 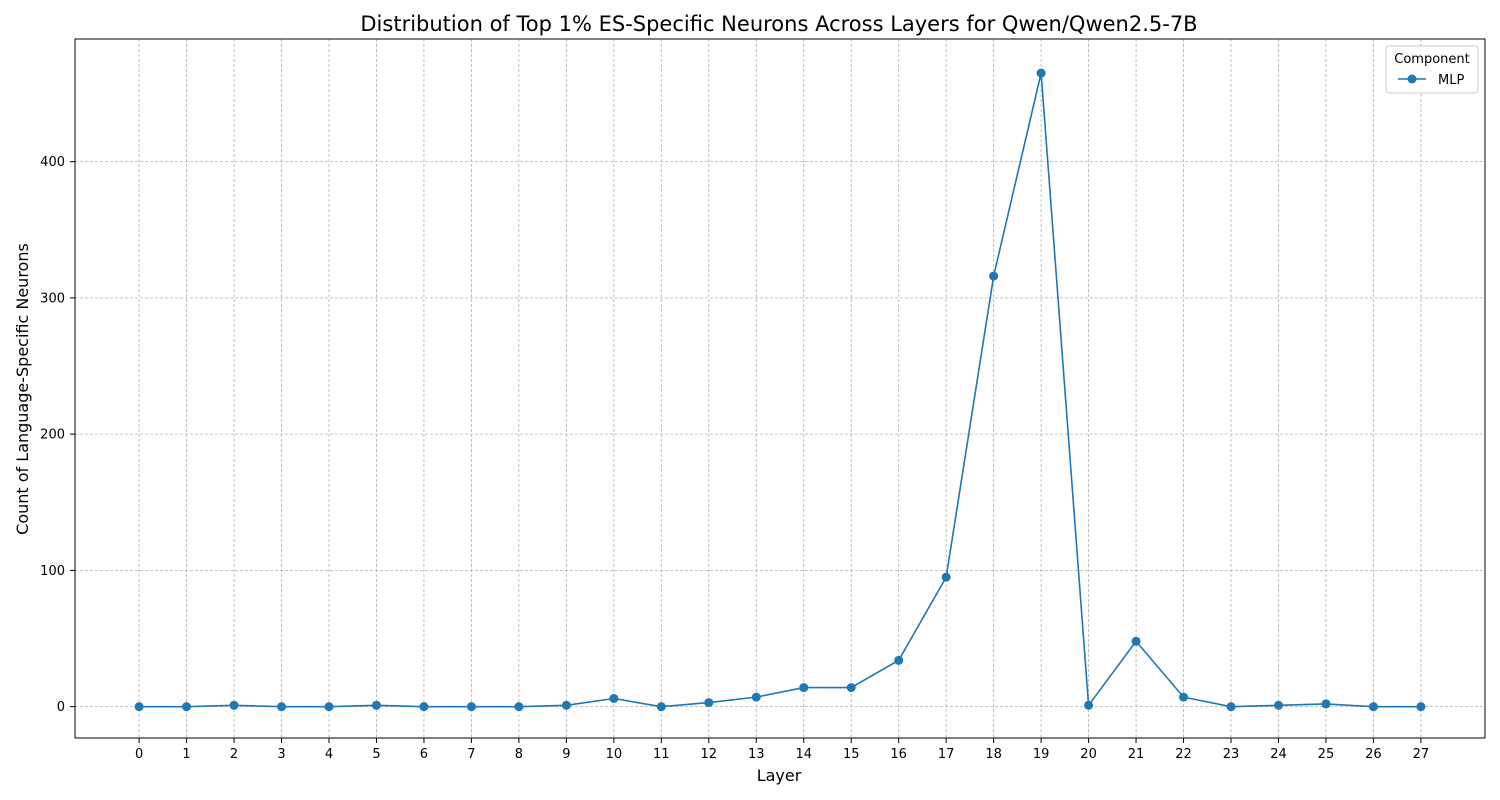 I want to click on x-tick-label: 25, so click(x=1326, y=754).